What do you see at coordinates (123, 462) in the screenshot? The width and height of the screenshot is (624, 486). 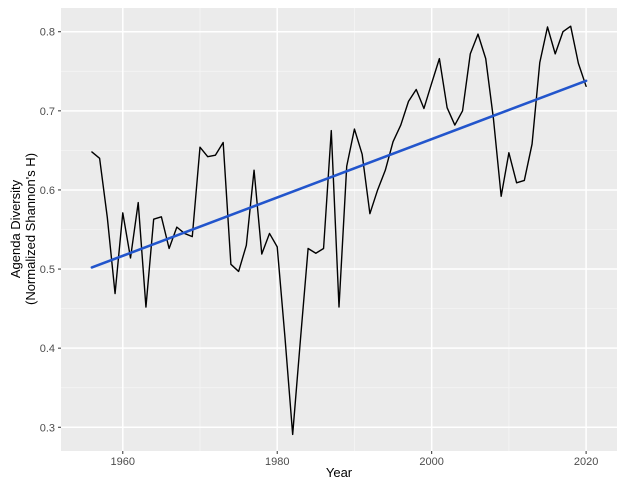 I see `x-tick-label: 1960` at bounding box center [123, 462].